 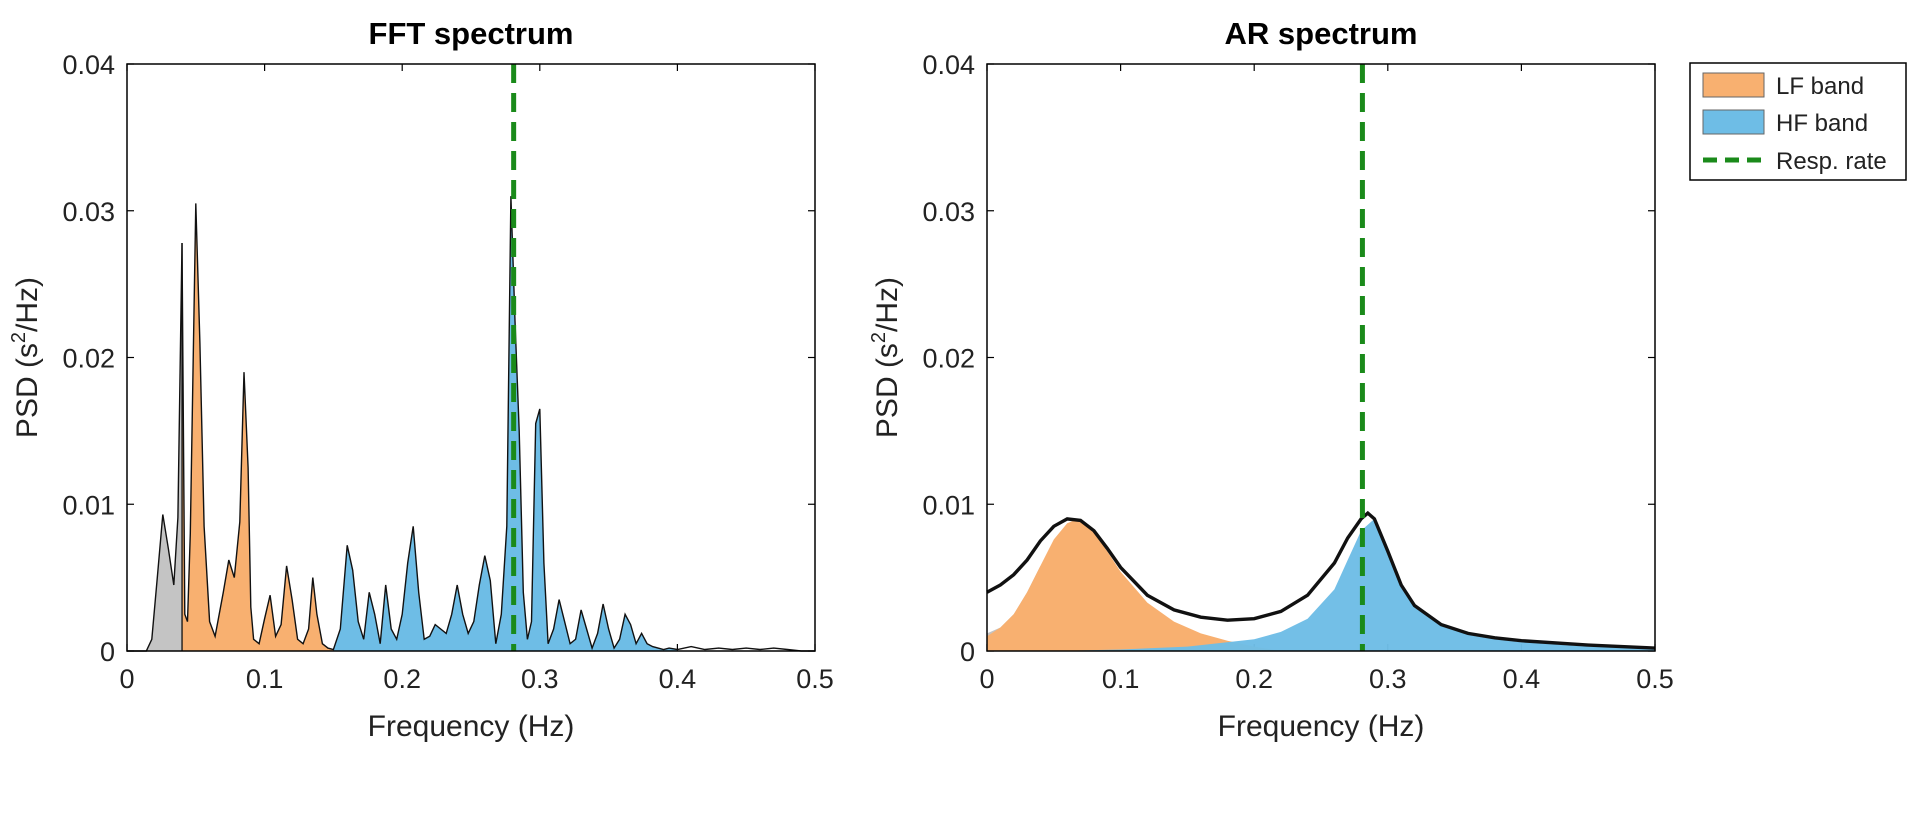 What do you see at coordinates (1822, 123) in the screenshot?
I see `legend-label: HF band` at bounding box center [1822, 123].